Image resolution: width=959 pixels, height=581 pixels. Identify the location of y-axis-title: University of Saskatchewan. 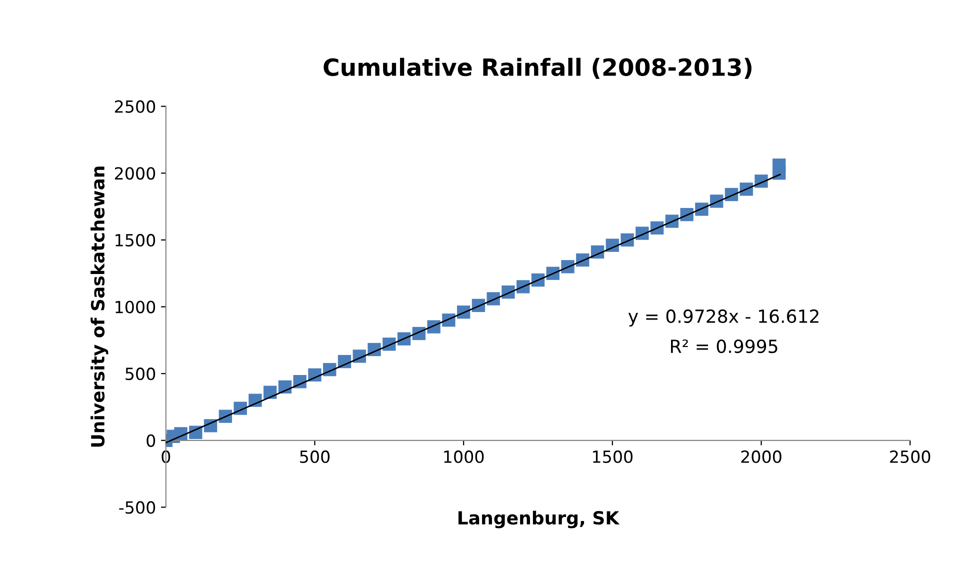
(99, 306).